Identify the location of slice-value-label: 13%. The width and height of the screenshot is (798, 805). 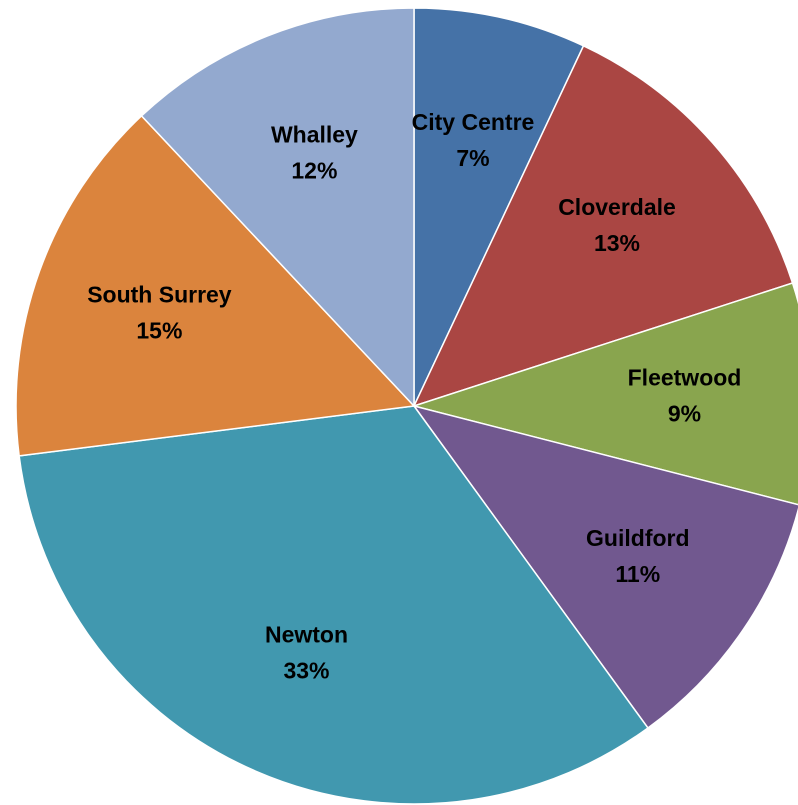
(617, 243).